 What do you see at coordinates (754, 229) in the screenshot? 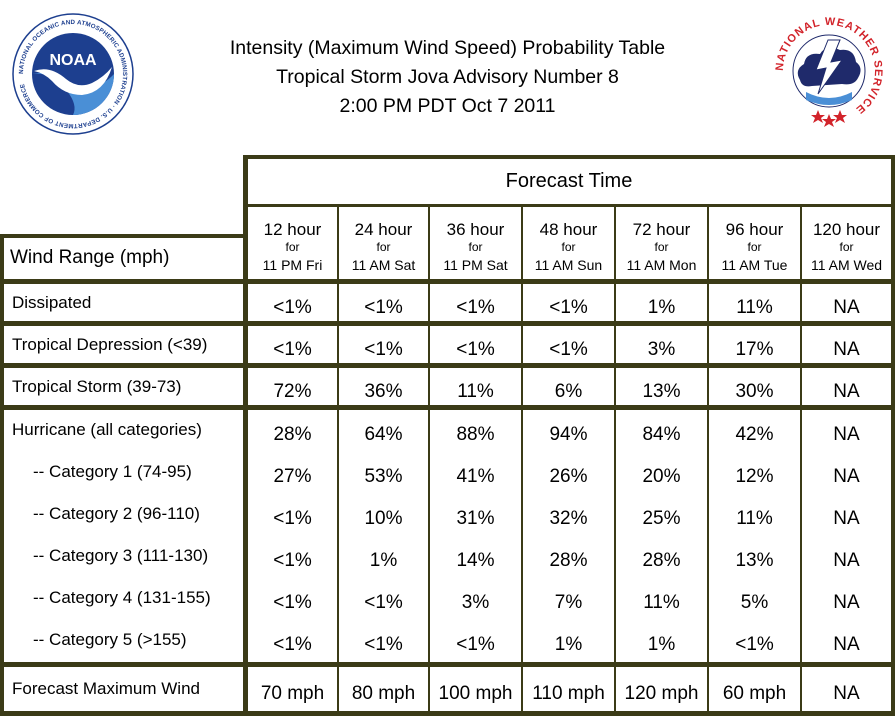
I see `column-header-hour: 96 hour` at bounding box center [754, 229].